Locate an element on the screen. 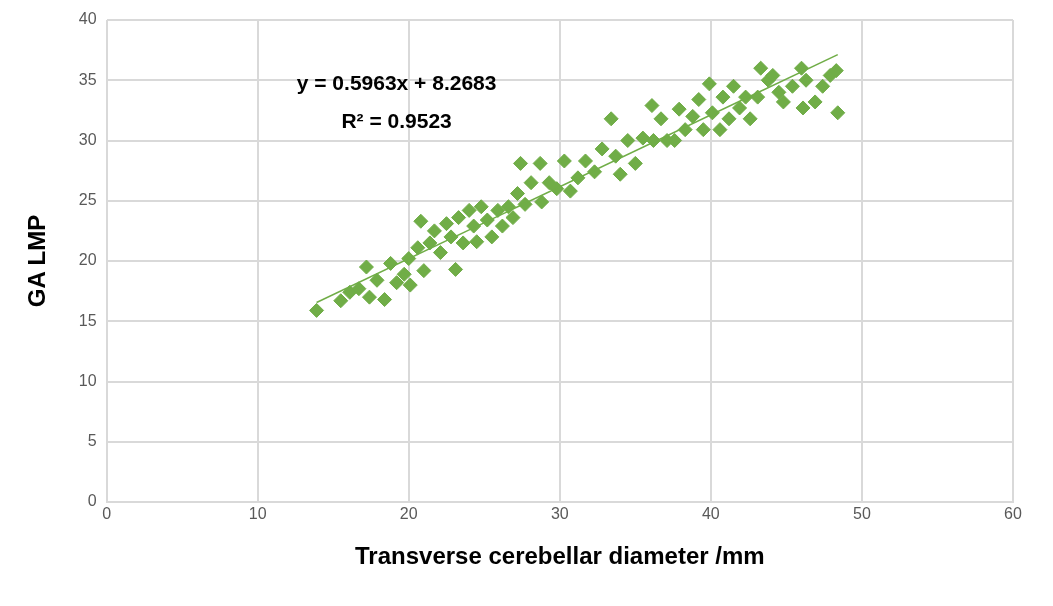  x-tick-label: 60 is located at coordinates (1013, 514).